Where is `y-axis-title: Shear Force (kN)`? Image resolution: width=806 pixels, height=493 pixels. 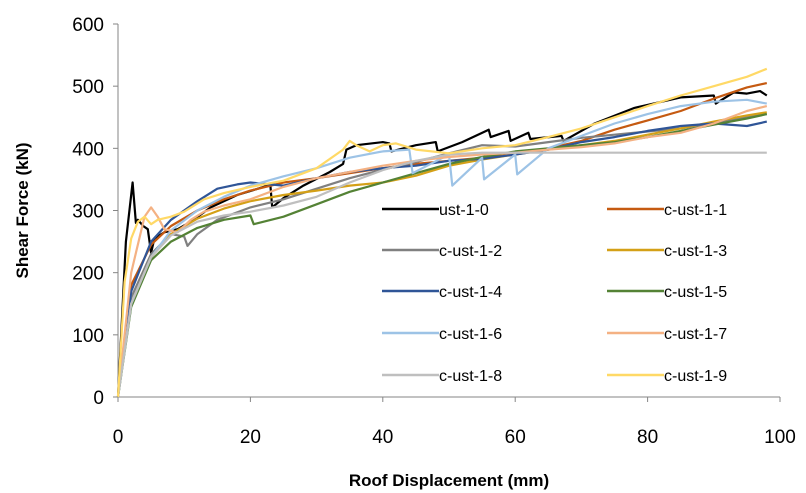 y-axis-title: Shear Force (kN) is located at coordinates (22, 210).